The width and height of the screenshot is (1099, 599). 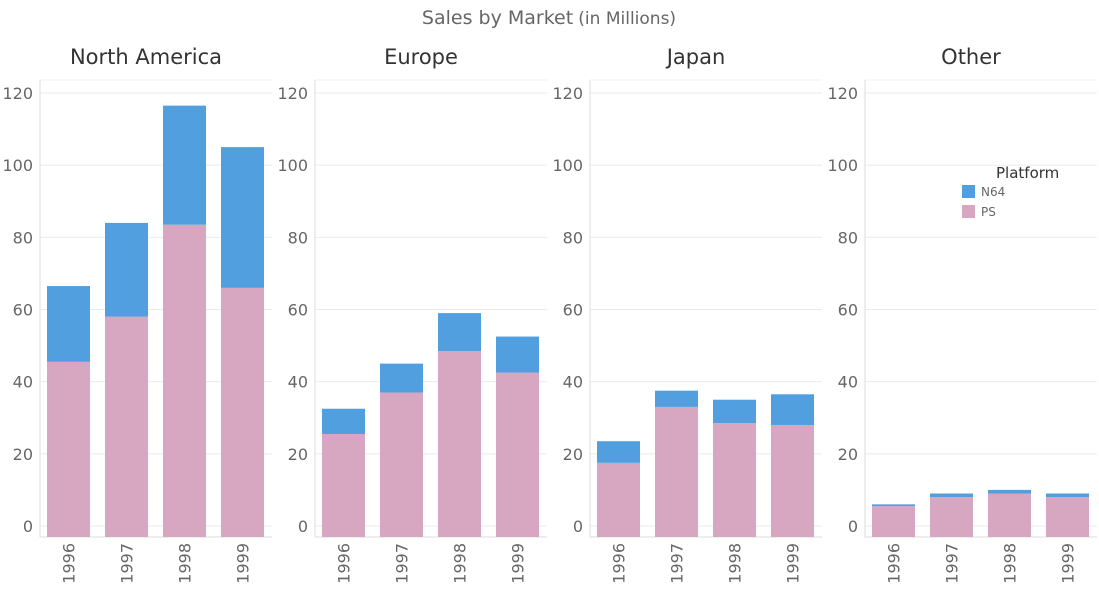 What do you see at coordinates (184, 165) in the screenshot?
I see `bar-north-america-1998-n64` at bounding box center [184, 165].